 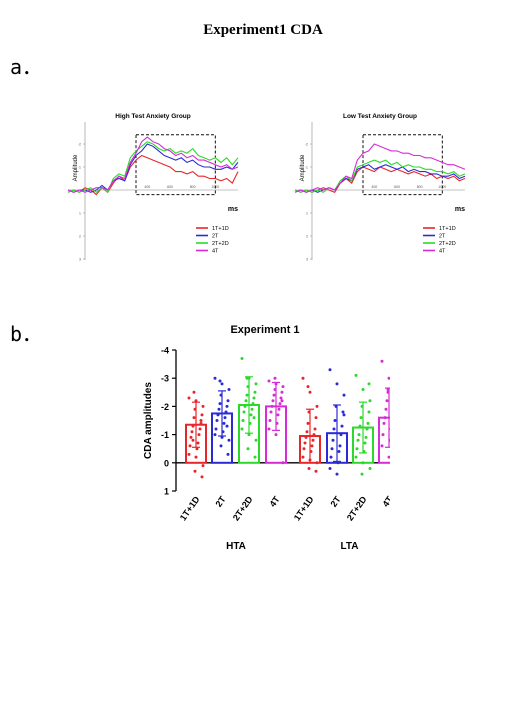 What do you see at coordinates (165, 351) in the screenshot?
I see `y-tick-label: -4` at bounding box center [165, 351].